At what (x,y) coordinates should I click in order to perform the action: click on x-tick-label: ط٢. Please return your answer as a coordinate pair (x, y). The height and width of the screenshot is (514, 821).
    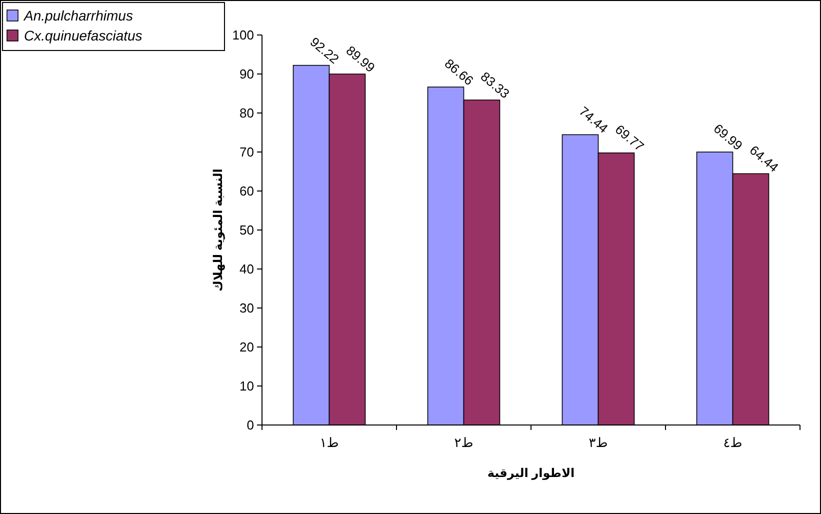
    Looking at the image, I should click on (464, 442).